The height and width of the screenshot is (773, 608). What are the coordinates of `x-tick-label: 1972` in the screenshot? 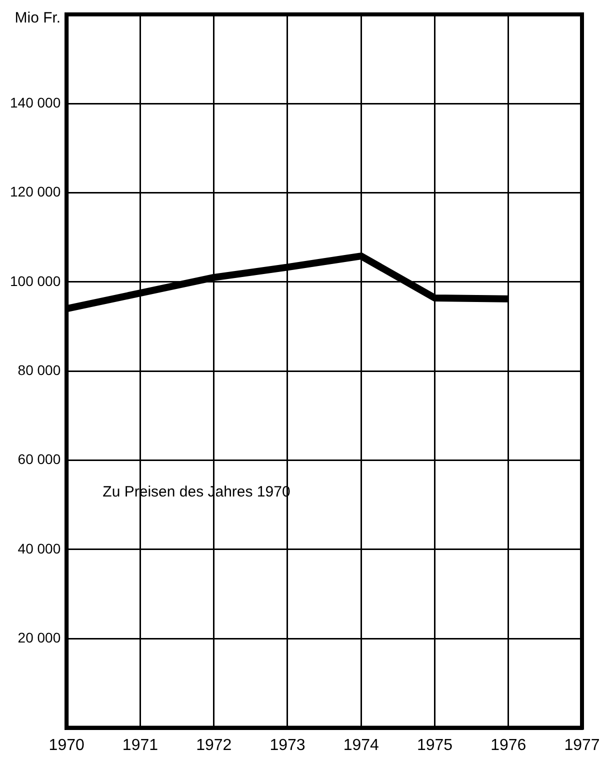 It's located at (214, 745).